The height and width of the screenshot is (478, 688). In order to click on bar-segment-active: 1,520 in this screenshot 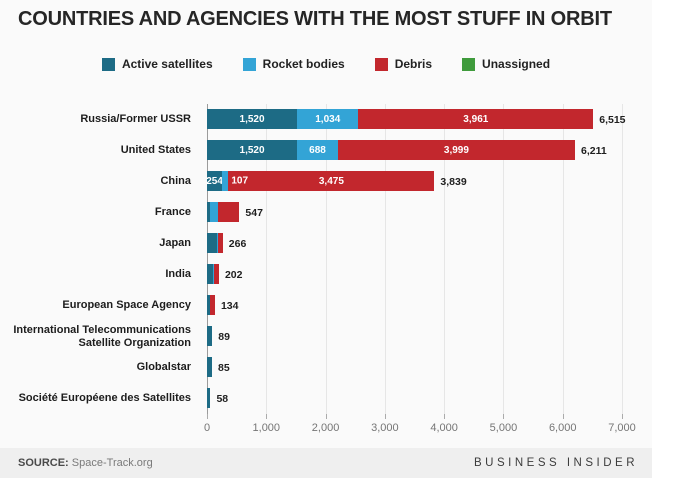, I will do `click(252, 119)`.